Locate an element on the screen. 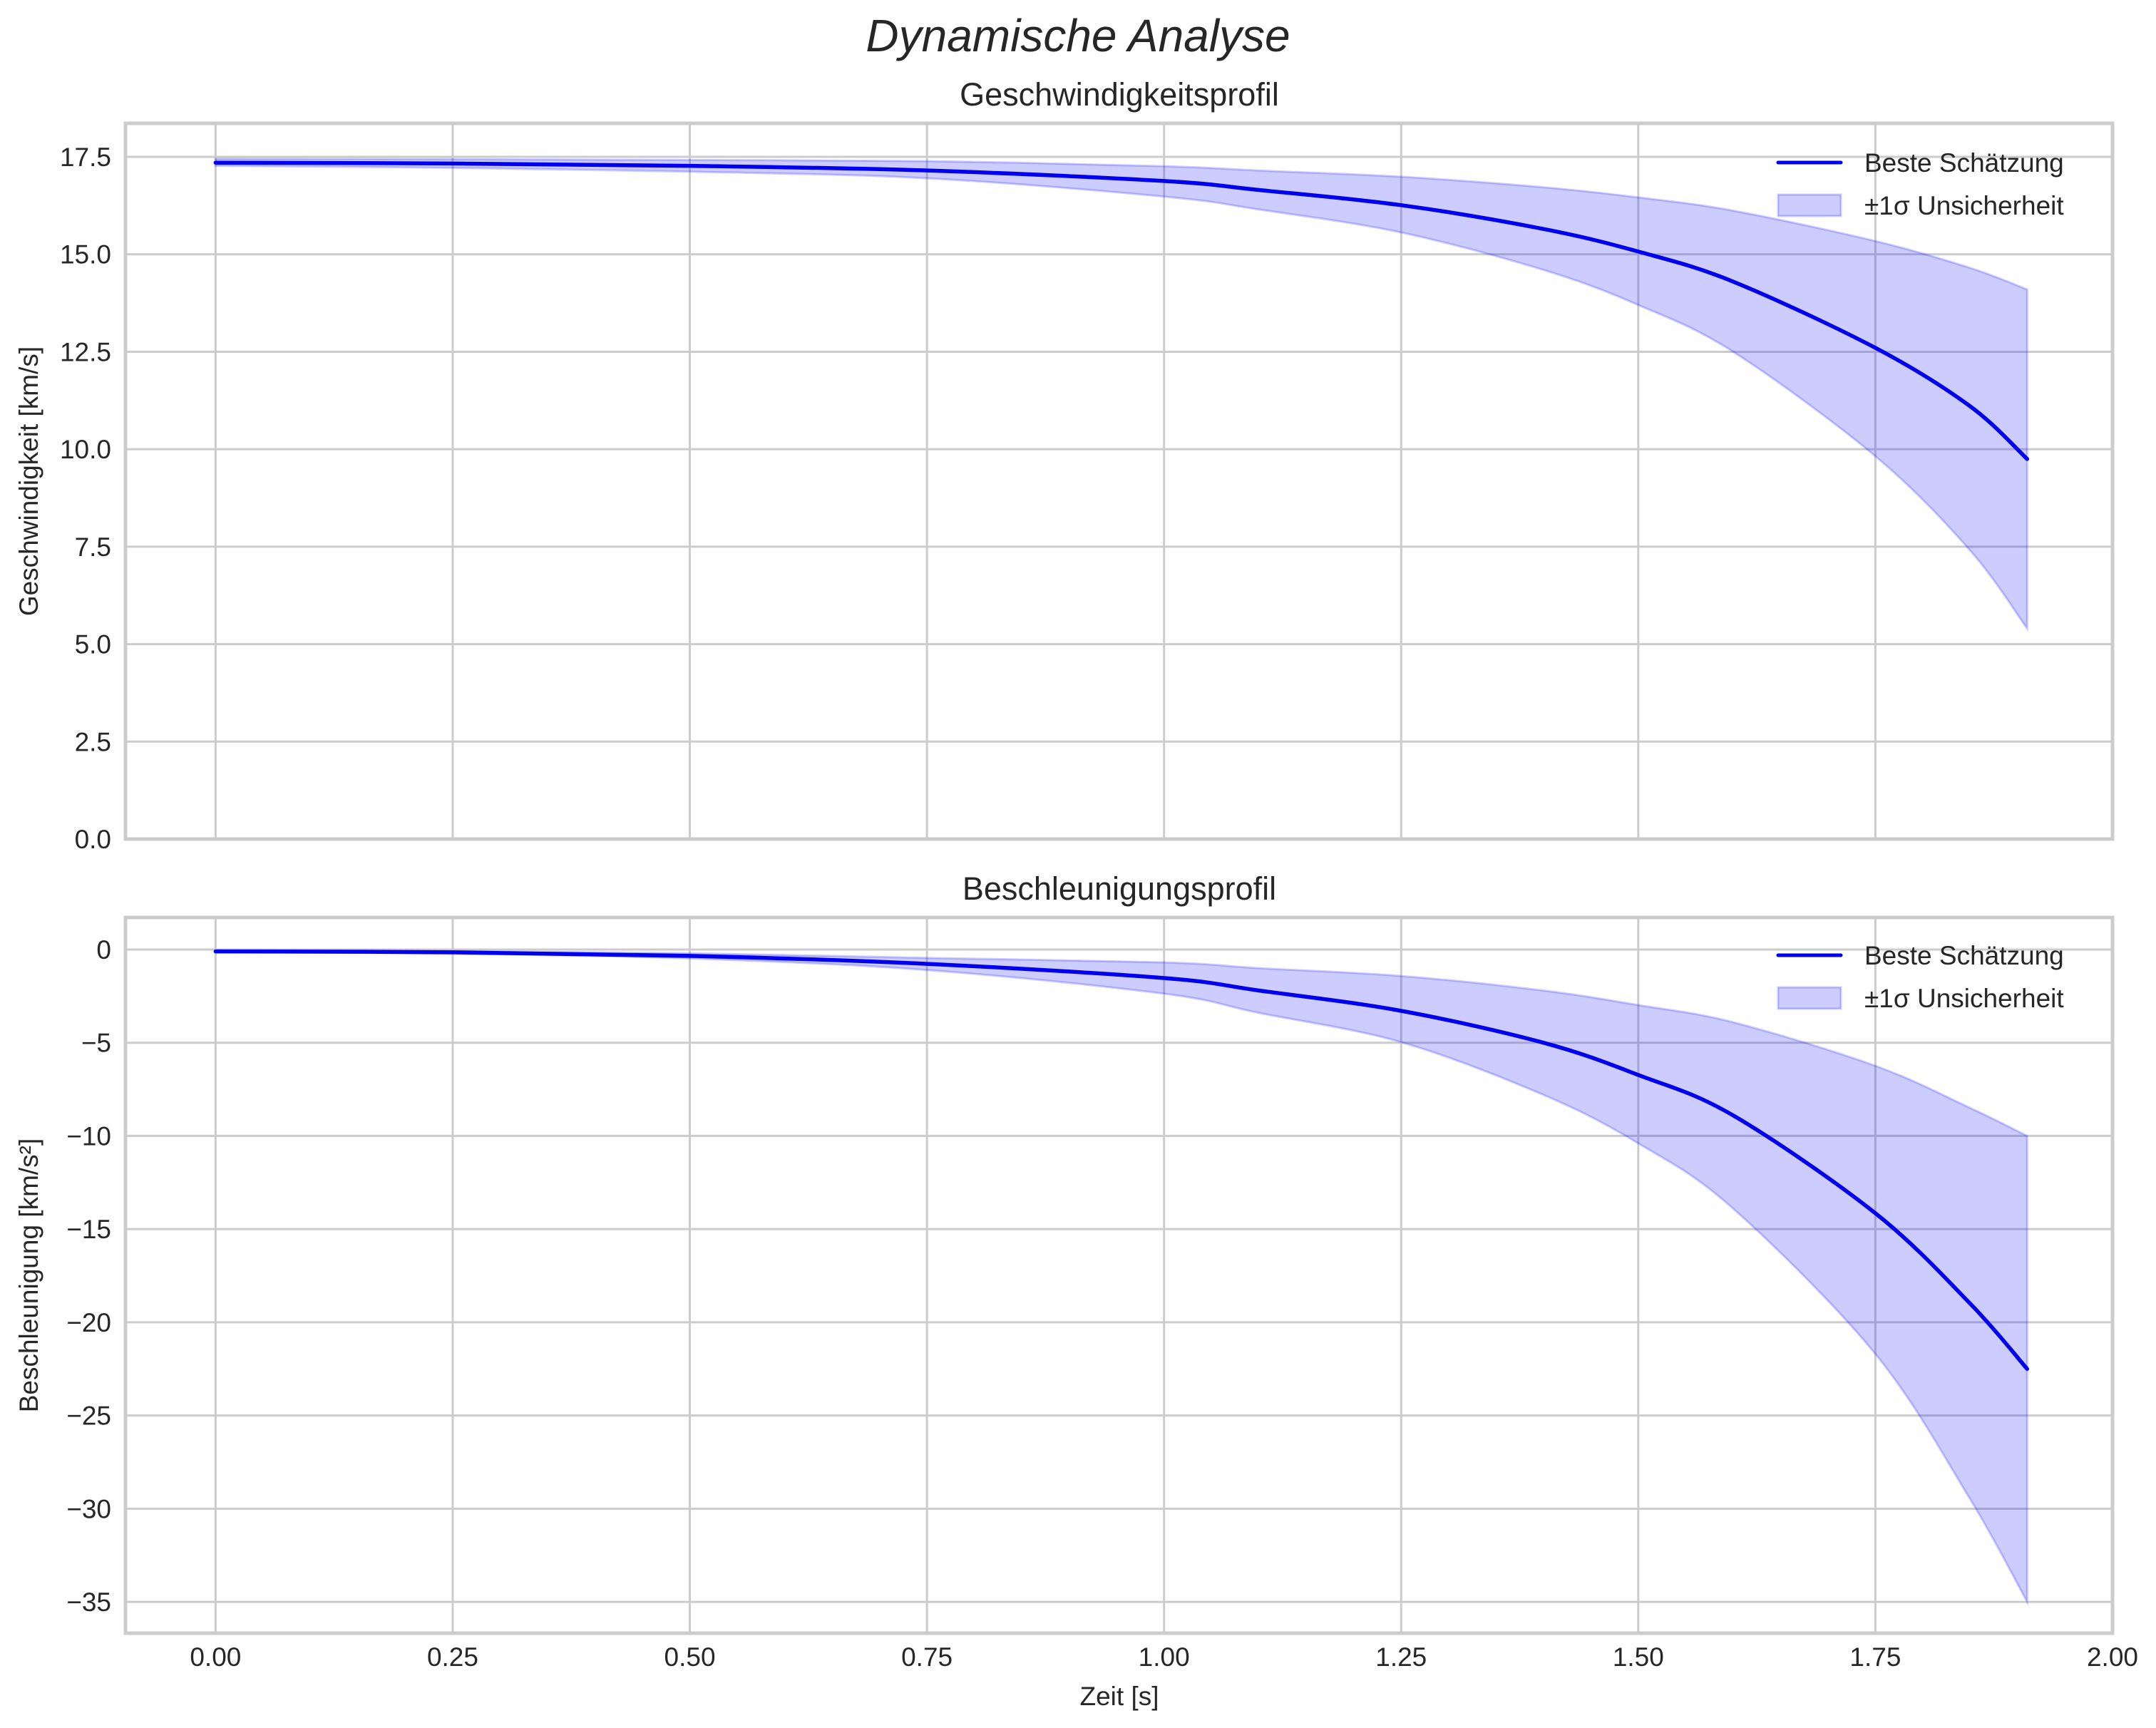 The height and width of the screenshot is (1728, 2156). x-tick-label: 1.00 is located at coordinates (1164, 1657).